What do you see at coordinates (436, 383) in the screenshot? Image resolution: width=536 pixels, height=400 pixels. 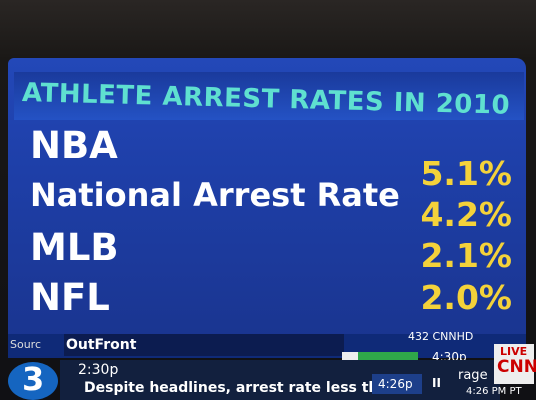 I see `pause: II` at bounding box center [436, 383].